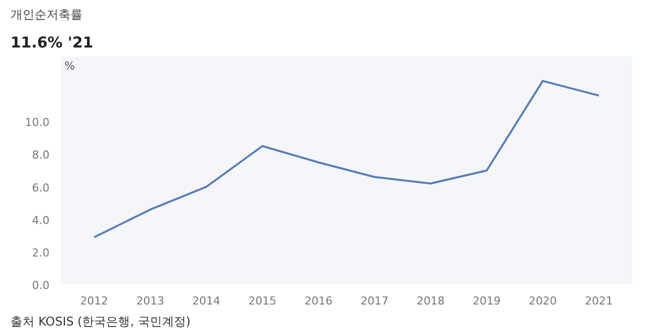  Describe the element at coordinates (100, 321) in the screenshot. I see `source-note: 출처 KOSIS (한국은행, 국민계정)` at that location.